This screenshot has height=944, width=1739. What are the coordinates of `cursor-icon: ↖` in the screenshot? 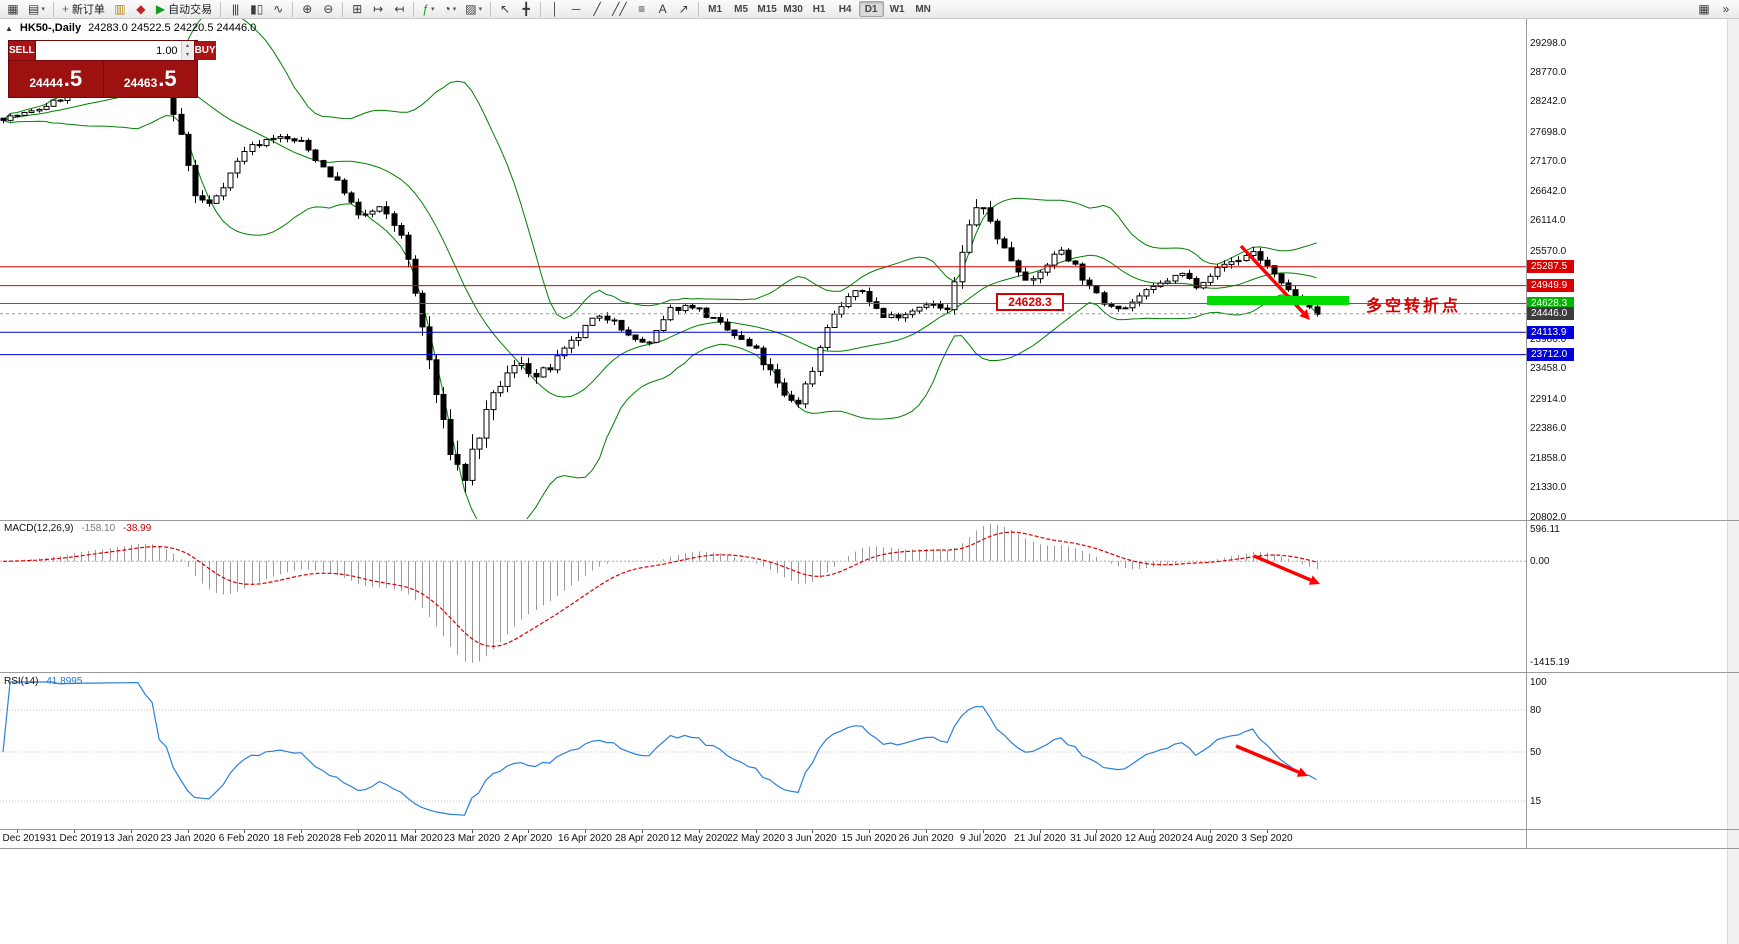 It's located at (505, 9).